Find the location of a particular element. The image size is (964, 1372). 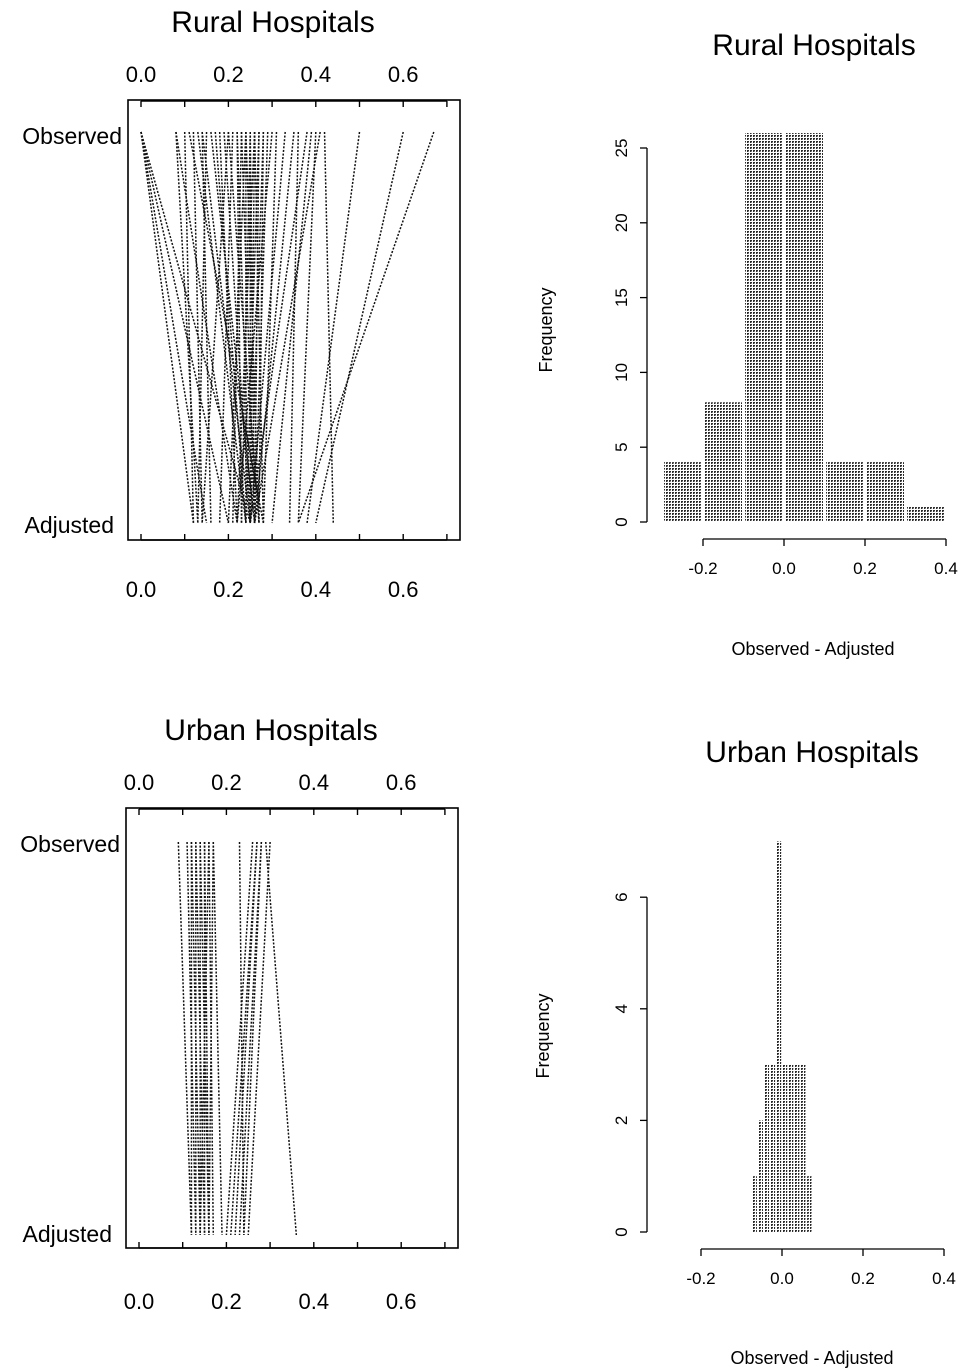

urban-hist-ylabel: Frequency is located at coordinates (543, 1035).